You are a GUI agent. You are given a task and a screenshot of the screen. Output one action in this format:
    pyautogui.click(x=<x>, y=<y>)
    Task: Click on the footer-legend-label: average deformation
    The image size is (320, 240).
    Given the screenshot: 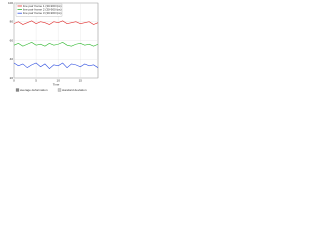 What is the action you would take?
    pyautogui.click(x=34, y=90)
    